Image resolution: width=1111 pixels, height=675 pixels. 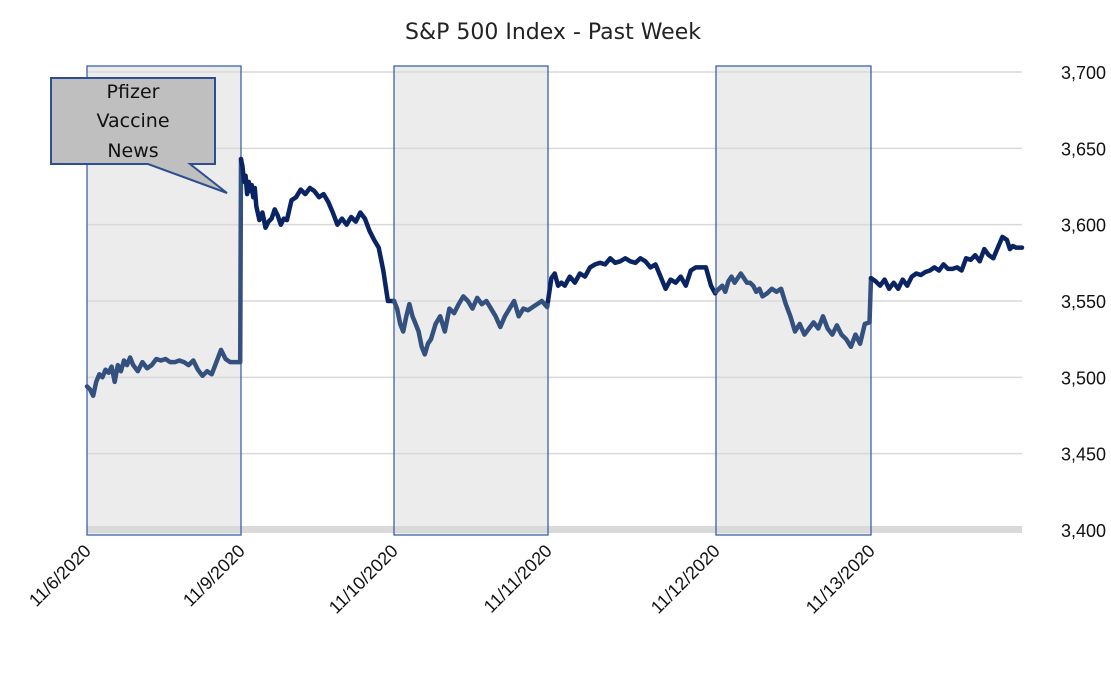 I want to click on x-tick-label: 11/11/2020, so click(x=518, y=579).